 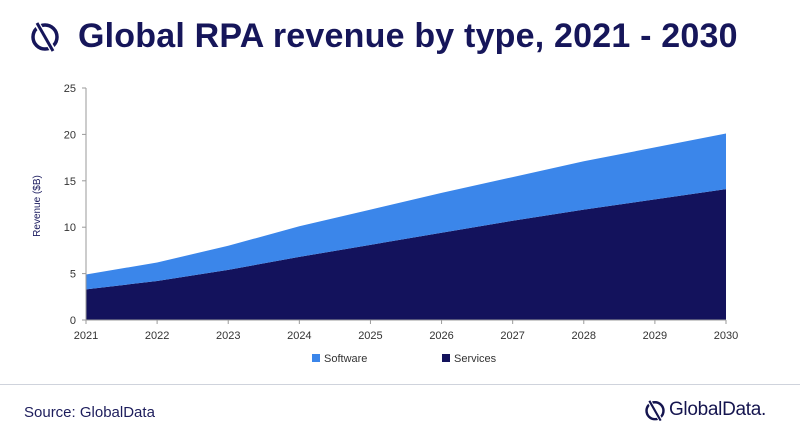 I want to click on x-tick-label: 2029, so click(x=655, y=336).